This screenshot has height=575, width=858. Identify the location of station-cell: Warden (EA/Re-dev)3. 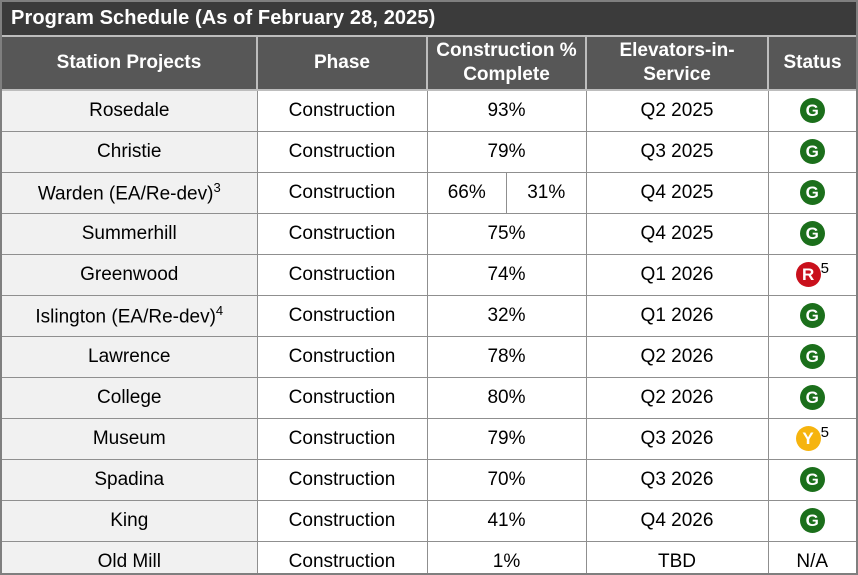
(130, 192).